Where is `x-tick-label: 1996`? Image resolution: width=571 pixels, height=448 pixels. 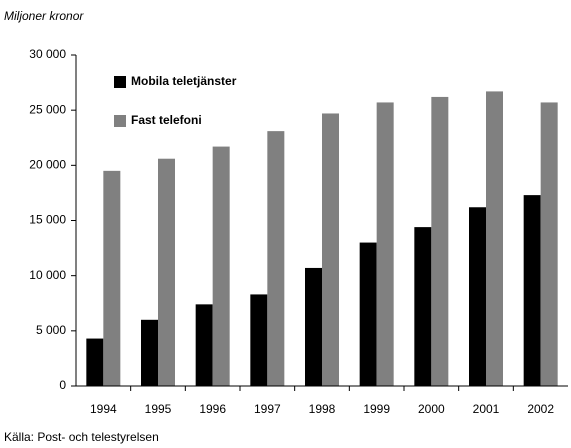 x-tick-label: 1996 is located at coordinates (212, 409).